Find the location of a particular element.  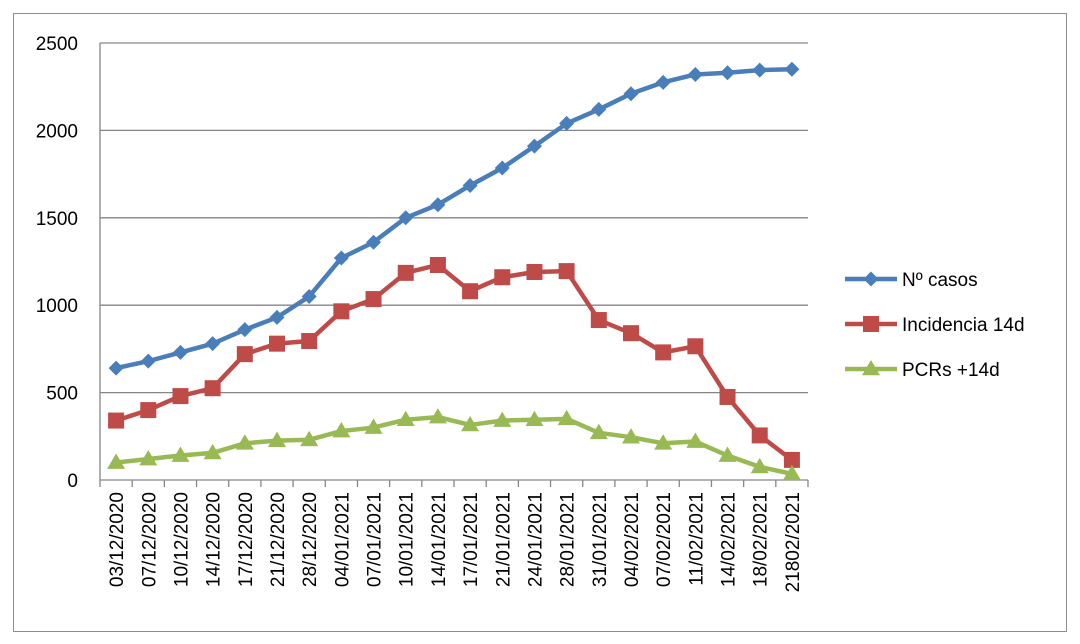

x-tick-label: 17/01/2021 is located at coordinates (471, 539).